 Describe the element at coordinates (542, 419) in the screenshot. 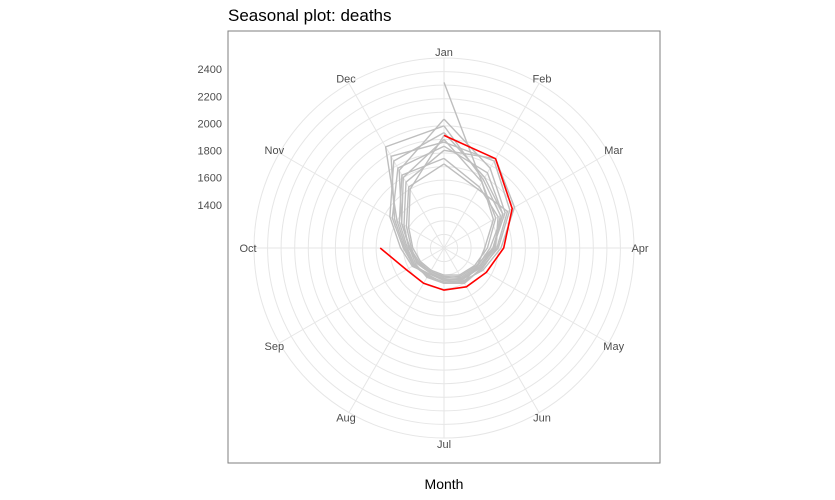

I see `month-label-jun: Jun` at that location.